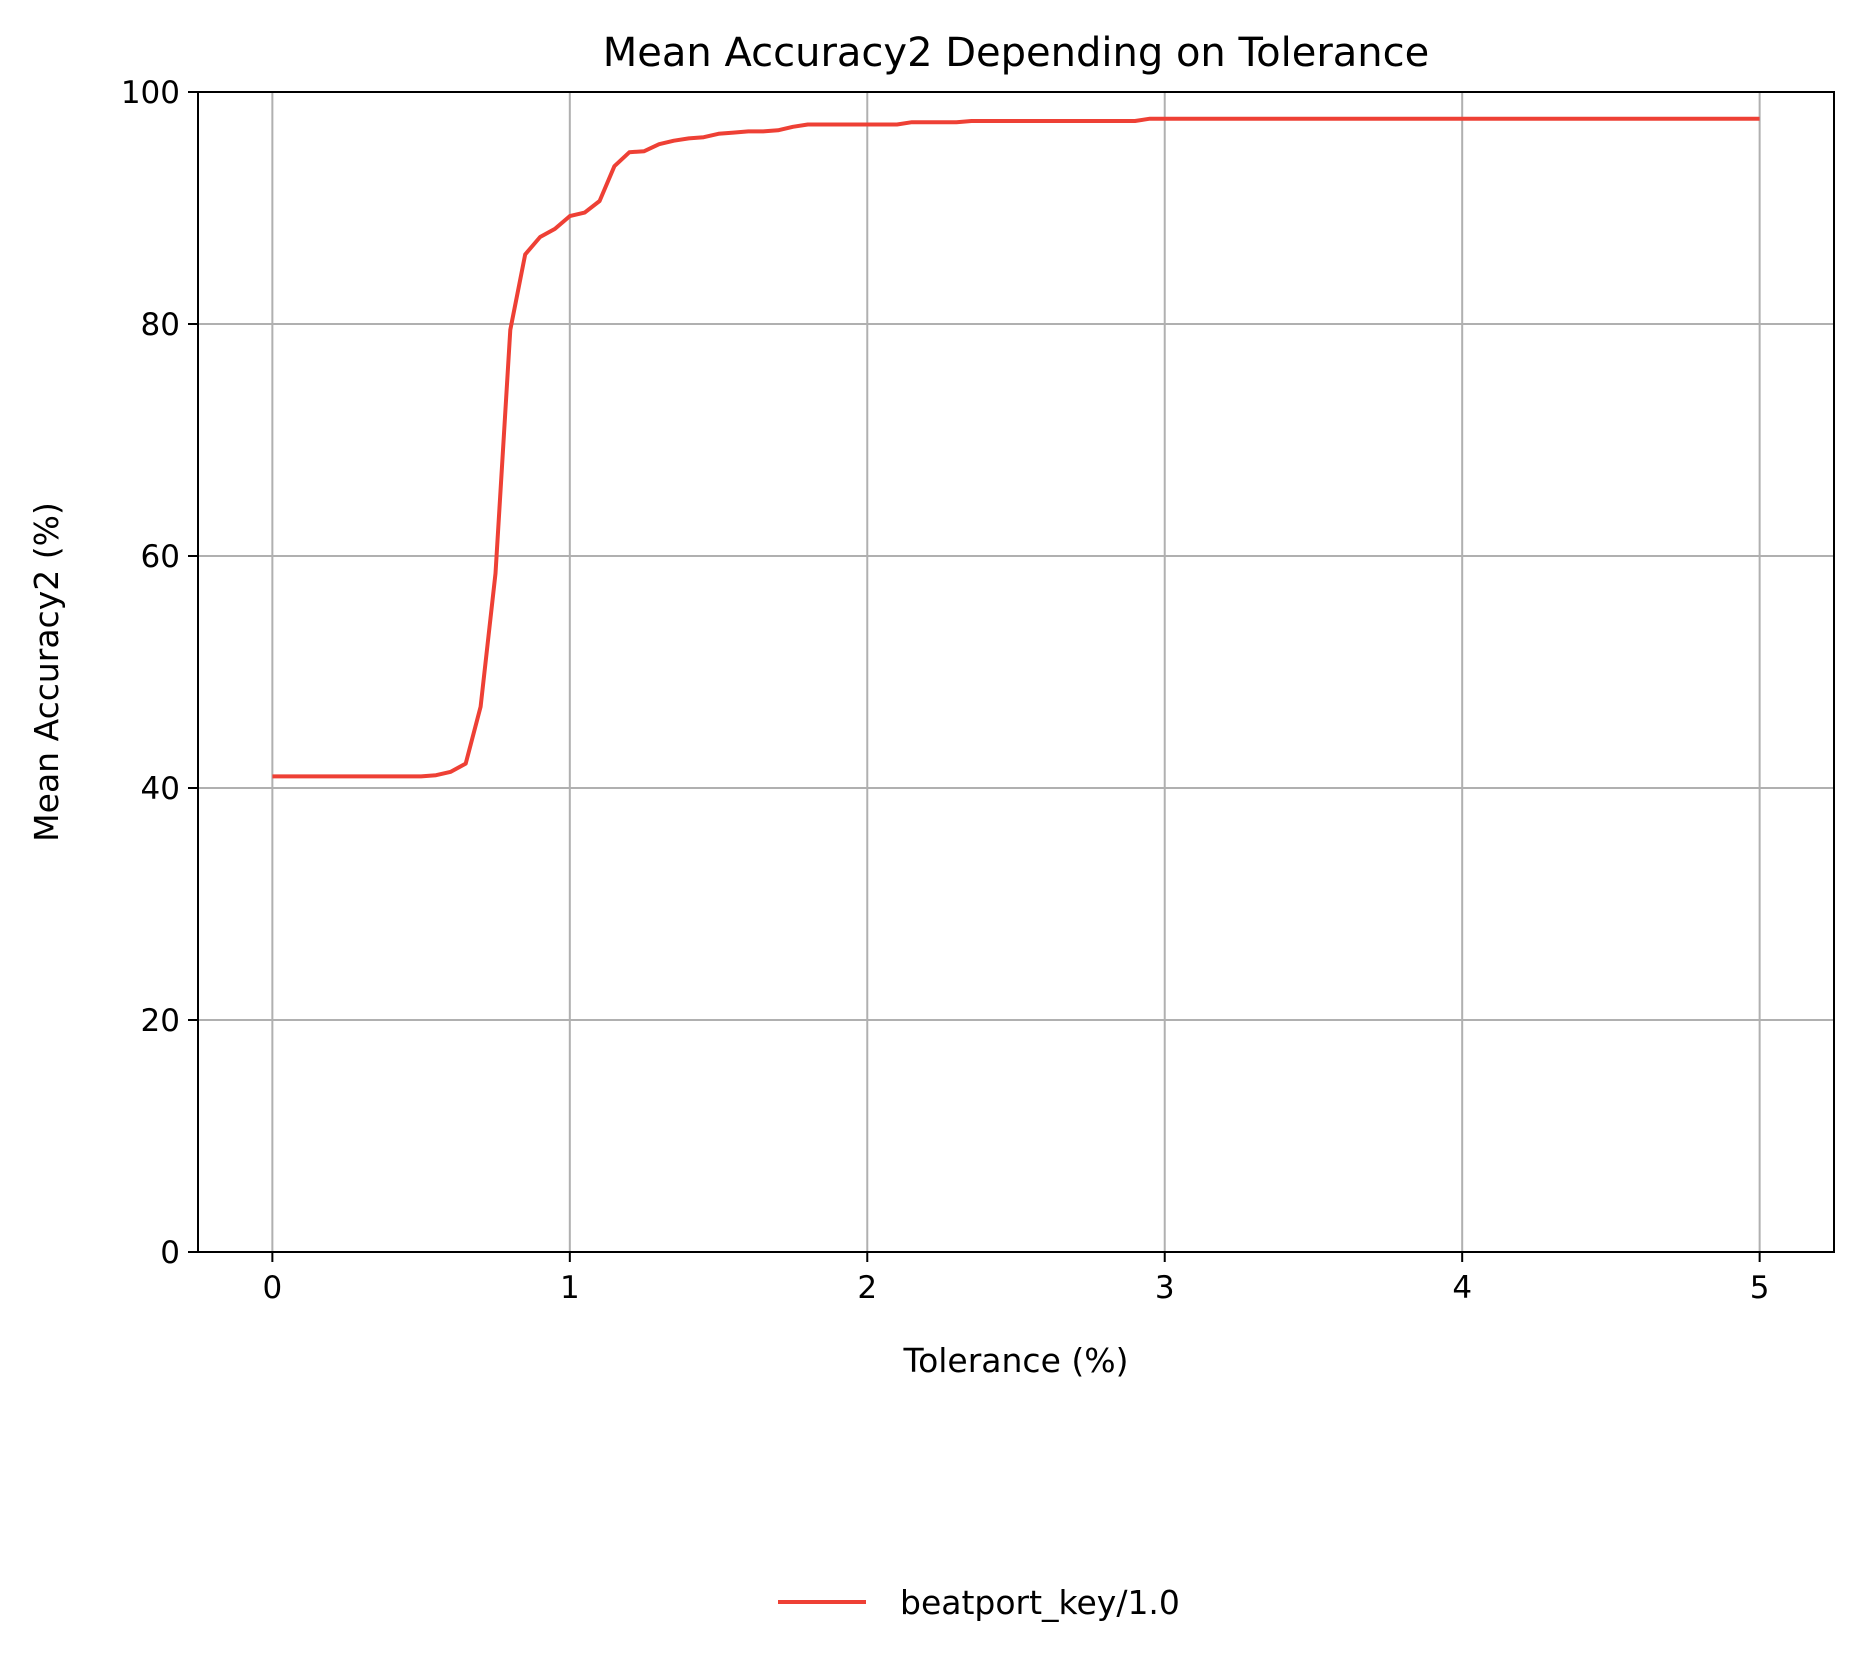  I want to click on legend: beatport_key/1.0, so click(979, 1602).